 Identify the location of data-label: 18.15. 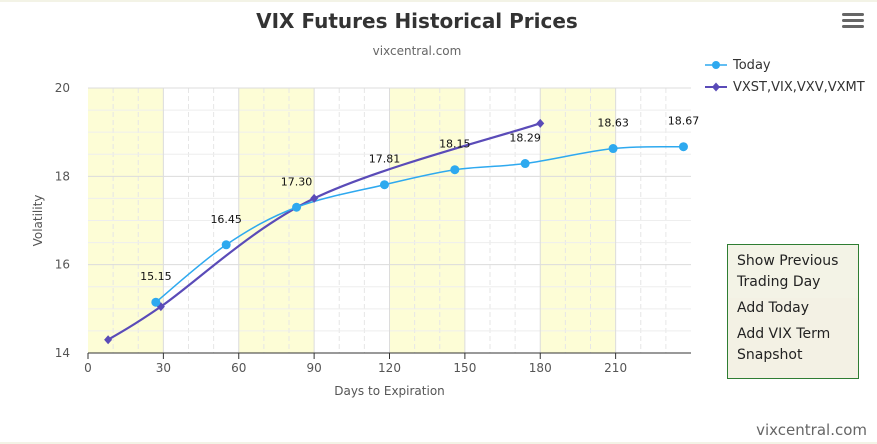
(455, 144).